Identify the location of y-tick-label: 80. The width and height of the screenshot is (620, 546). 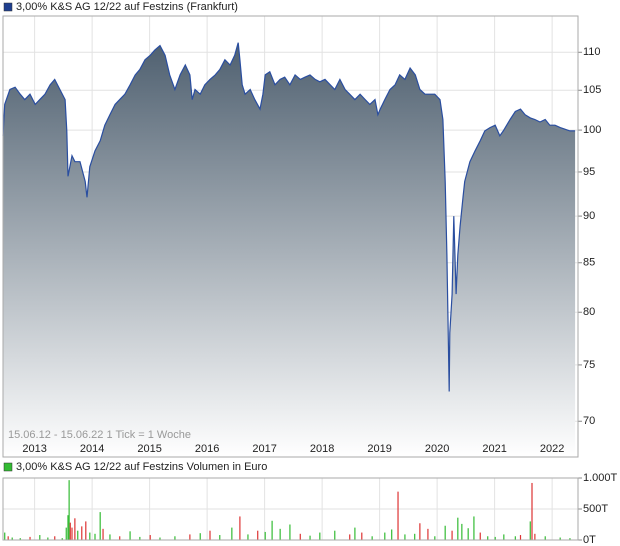
(589, 312).